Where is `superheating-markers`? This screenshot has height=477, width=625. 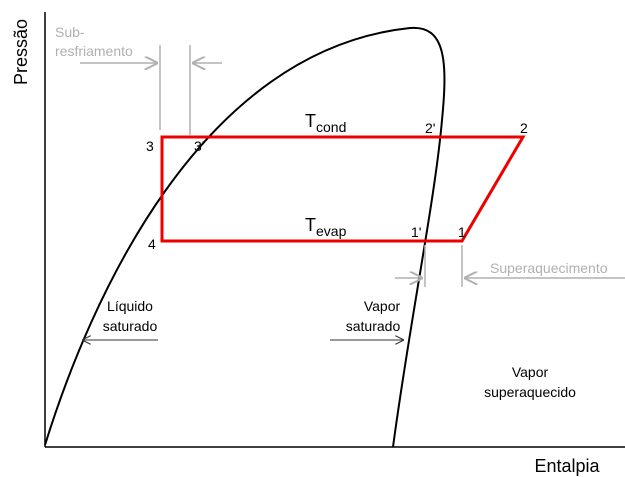
superheating-markers is located at coordinates (510, 266).